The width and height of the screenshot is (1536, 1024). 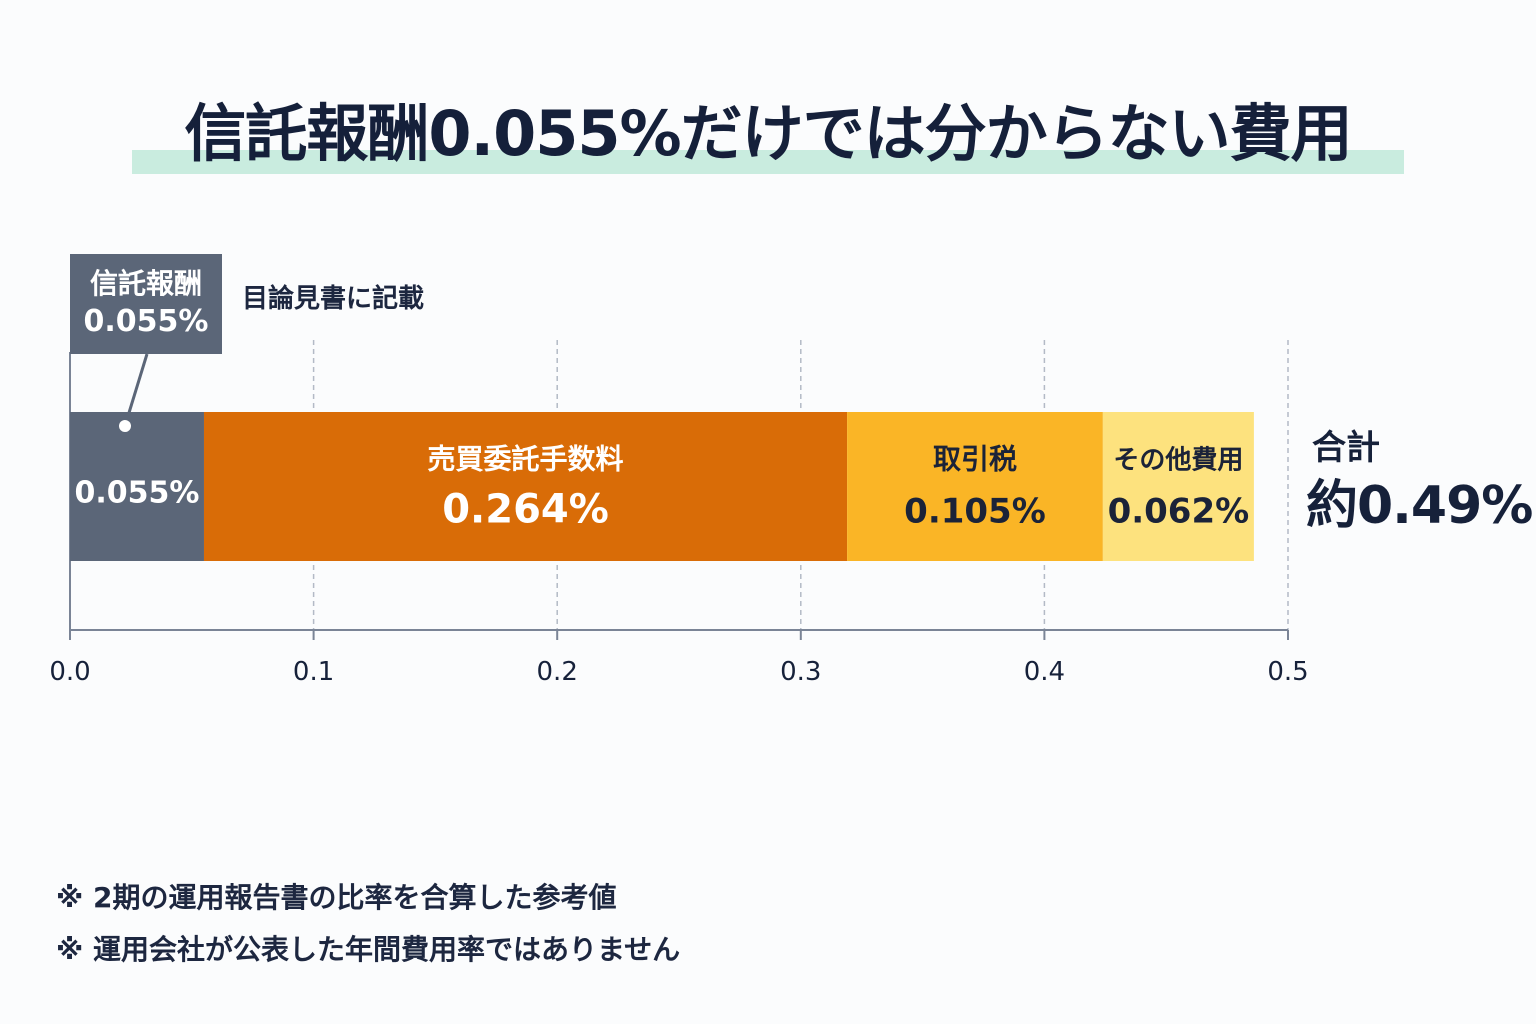 What do you see at coordinates (1179, 512) in the screenshot?
I see `bar-segment-value: 0.062%` at bounding box center [1179, 512].